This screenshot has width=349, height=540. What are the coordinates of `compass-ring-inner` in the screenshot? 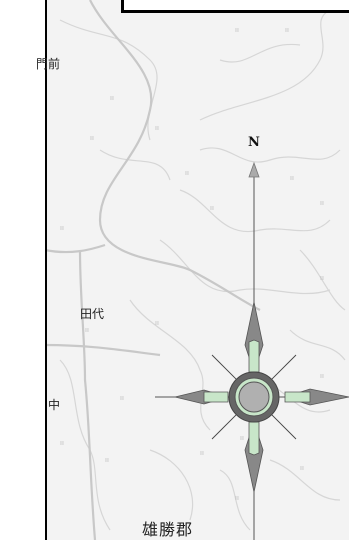 It's located at (254, 397).